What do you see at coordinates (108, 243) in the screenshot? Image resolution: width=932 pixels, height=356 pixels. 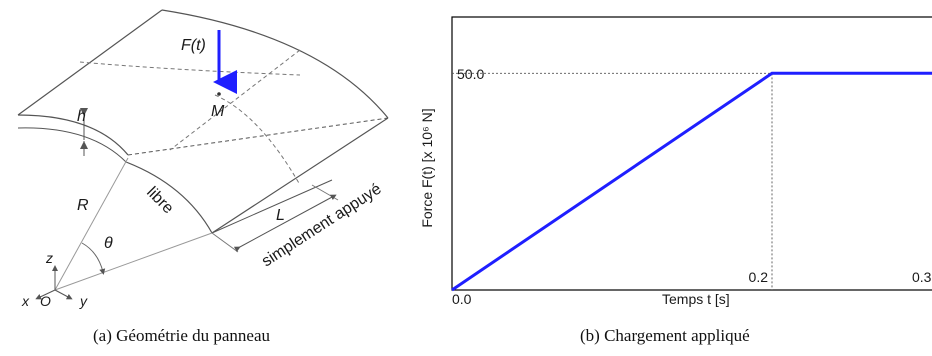 I see `angle-label: θ` at bounding box center [108, 243].